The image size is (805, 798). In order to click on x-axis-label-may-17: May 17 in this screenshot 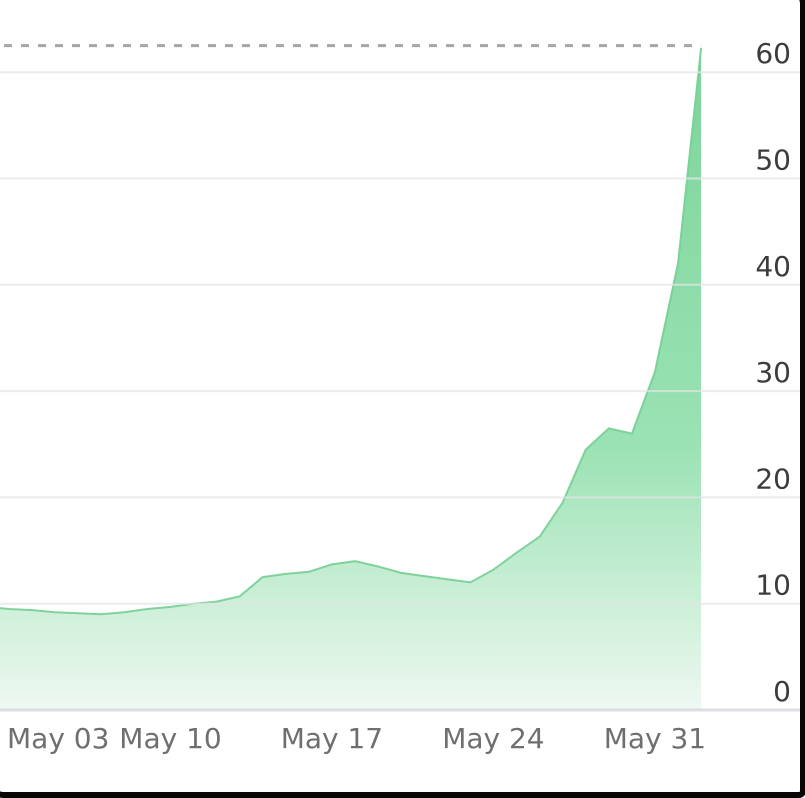, I will do `click(332, 738)`.